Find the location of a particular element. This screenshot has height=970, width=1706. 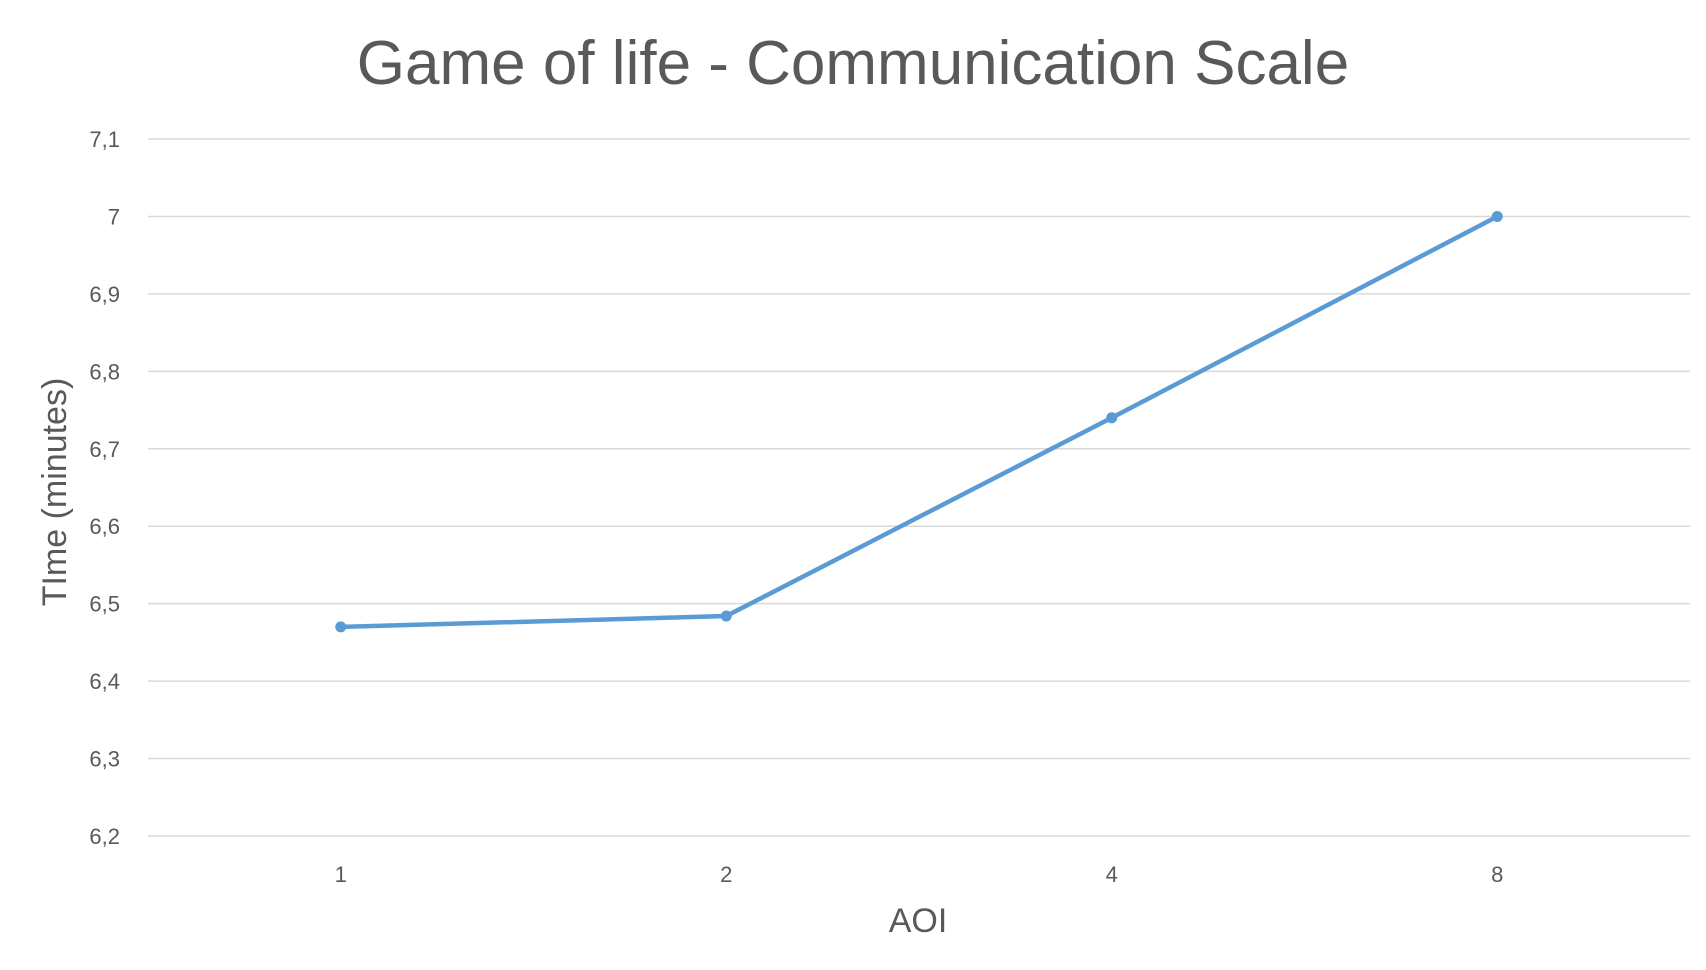

y-tick-label: 6,9 is located at coordinates (104, 294).